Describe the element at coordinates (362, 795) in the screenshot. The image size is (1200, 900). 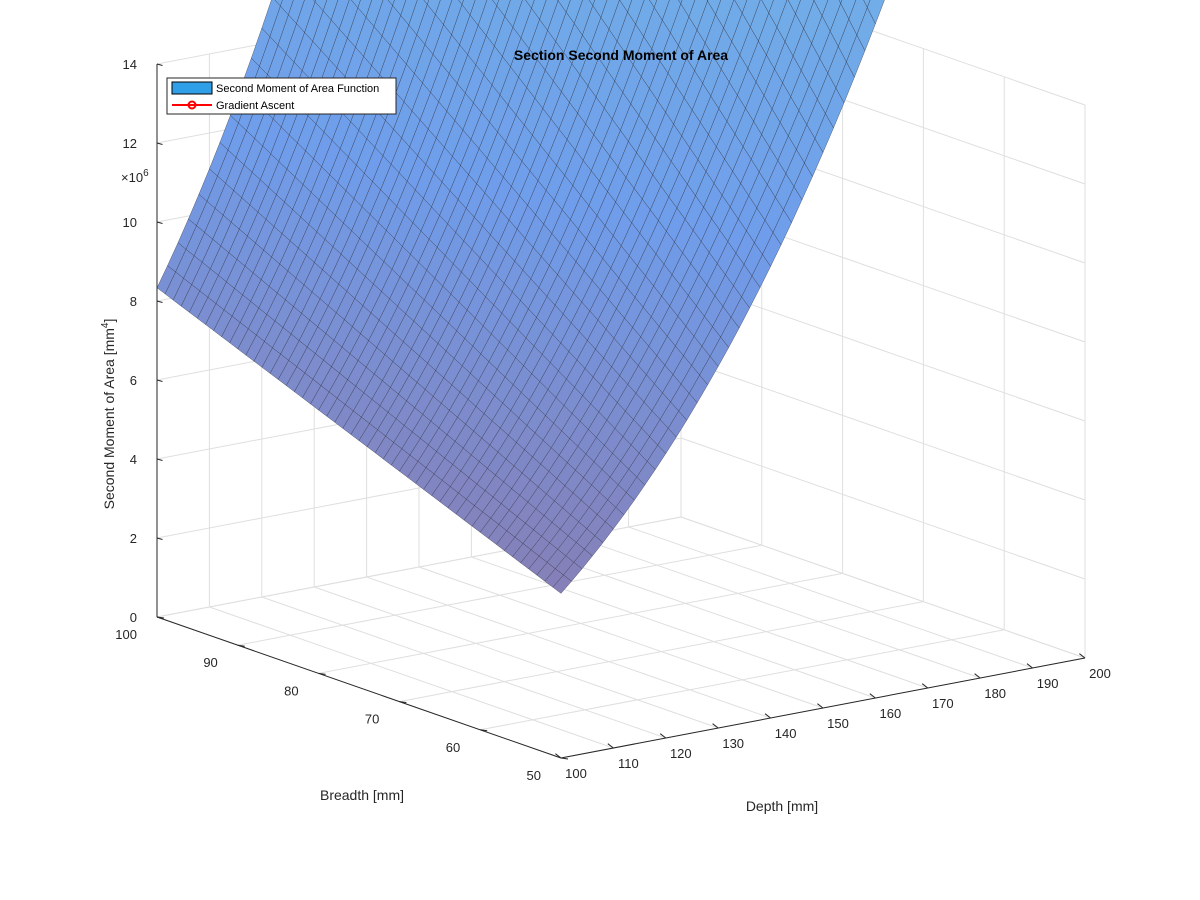
I see `y-axis-label: Breadth [mm]` at that location.